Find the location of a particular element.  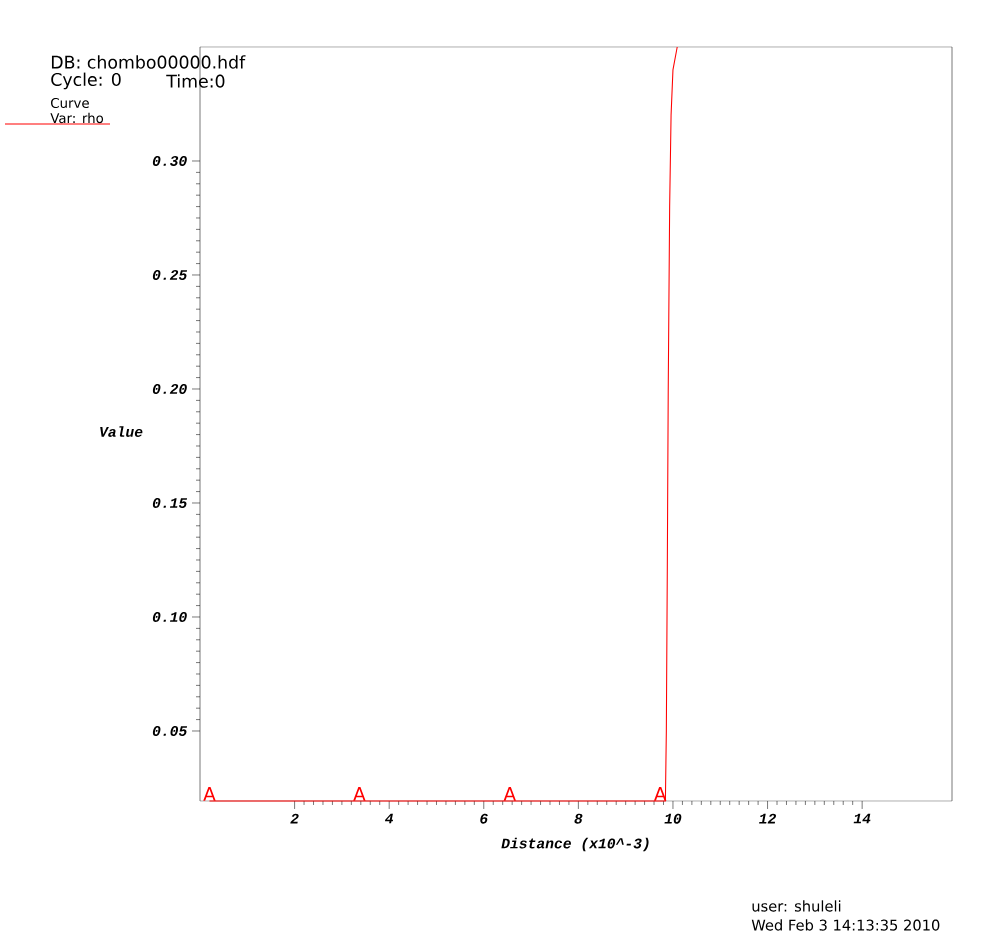

y-tick-label: 0.10 is located at coordinates (169, 617).